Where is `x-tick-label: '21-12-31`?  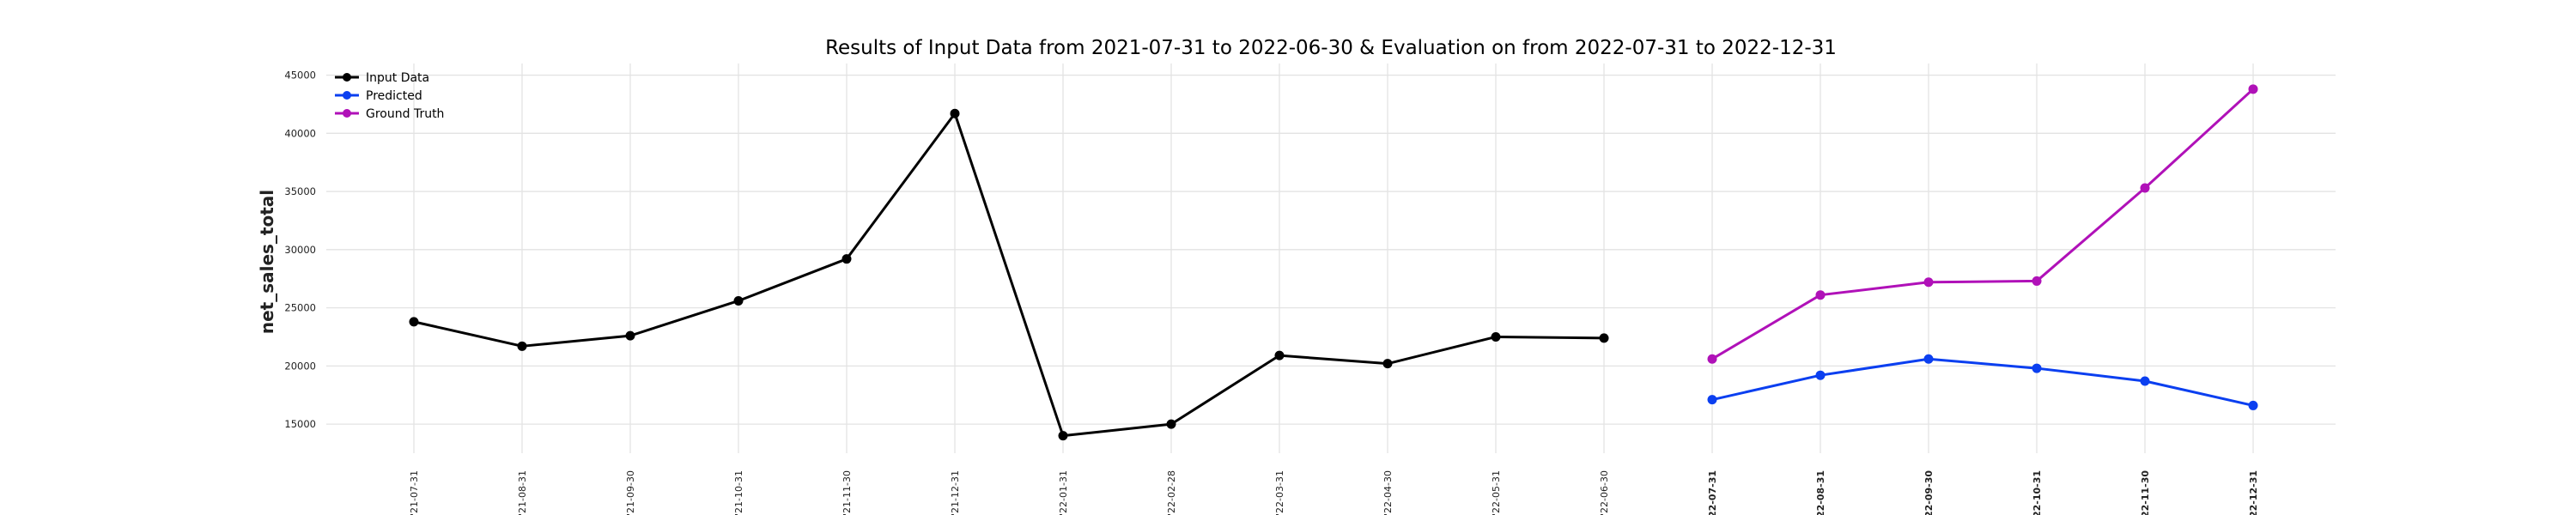 x-tick-label: '21-12-31 is located at coordinates (955, 492).